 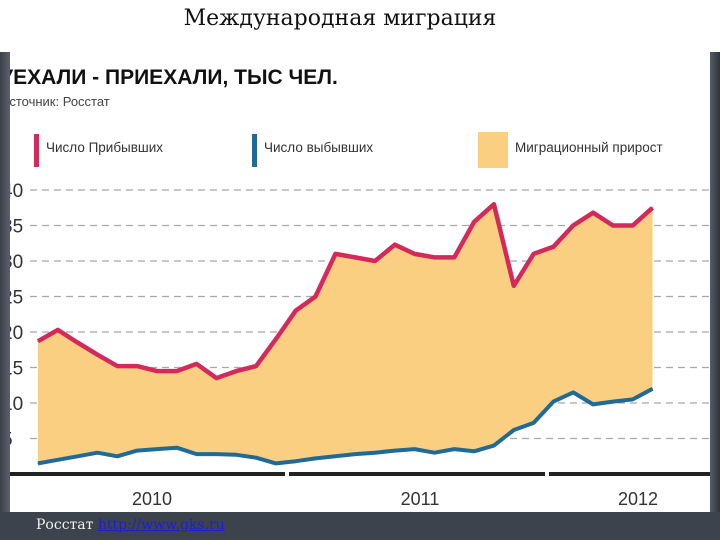 I want to click on slide-frame-bottom, so click(x=360, y=526).